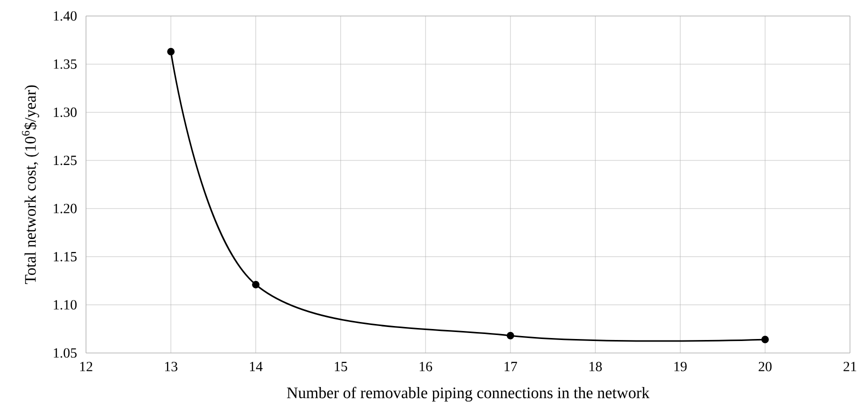 The height and width of the screenshot is (409, 867). Describe the element at coordinates (426, 367) in the screenshot. I see `x-tick-label: 16` at that location.